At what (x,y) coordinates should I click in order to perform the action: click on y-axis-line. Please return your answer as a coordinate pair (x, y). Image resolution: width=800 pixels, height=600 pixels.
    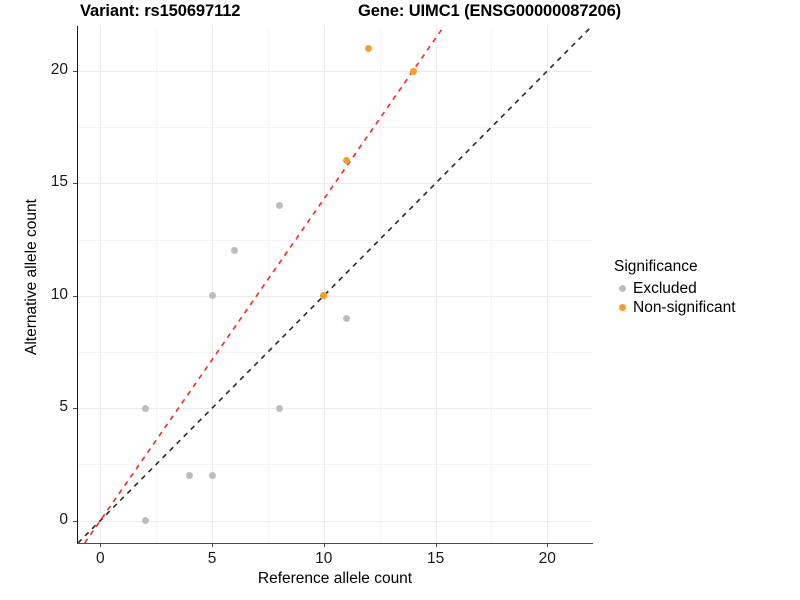
    Looking at the image, I should click on (78, 285).